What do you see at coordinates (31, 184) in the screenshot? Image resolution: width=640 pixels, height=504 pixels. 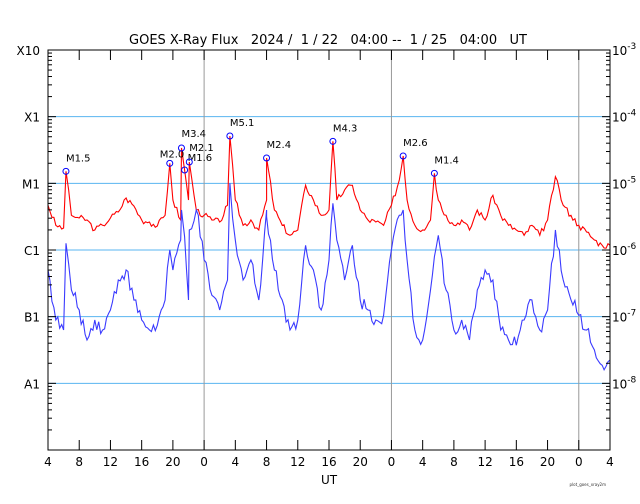 I see `left-axis-tick-label: M1` at bounding box center [31, 184].